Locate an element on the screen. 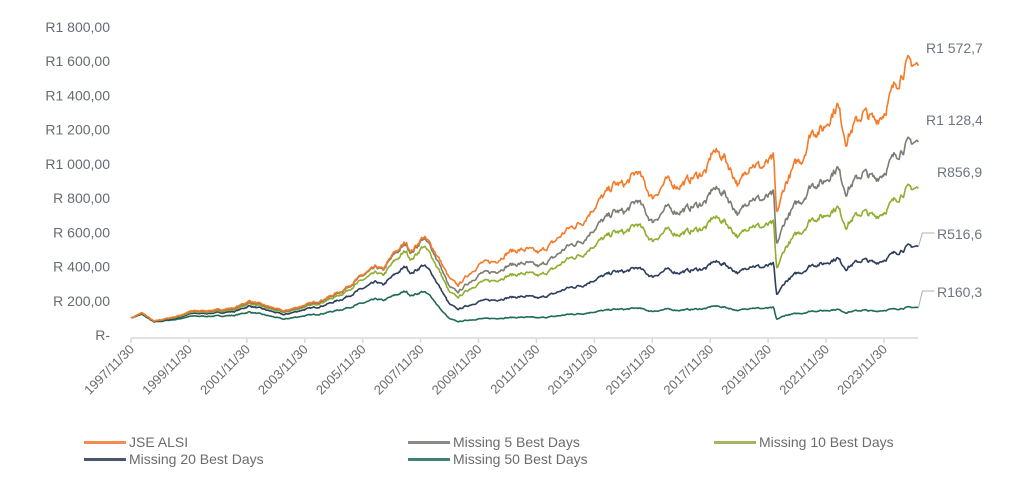 This screenshot has height=495, width=1024. end-value-label: R160,3 is located at coordinates (959, 292).